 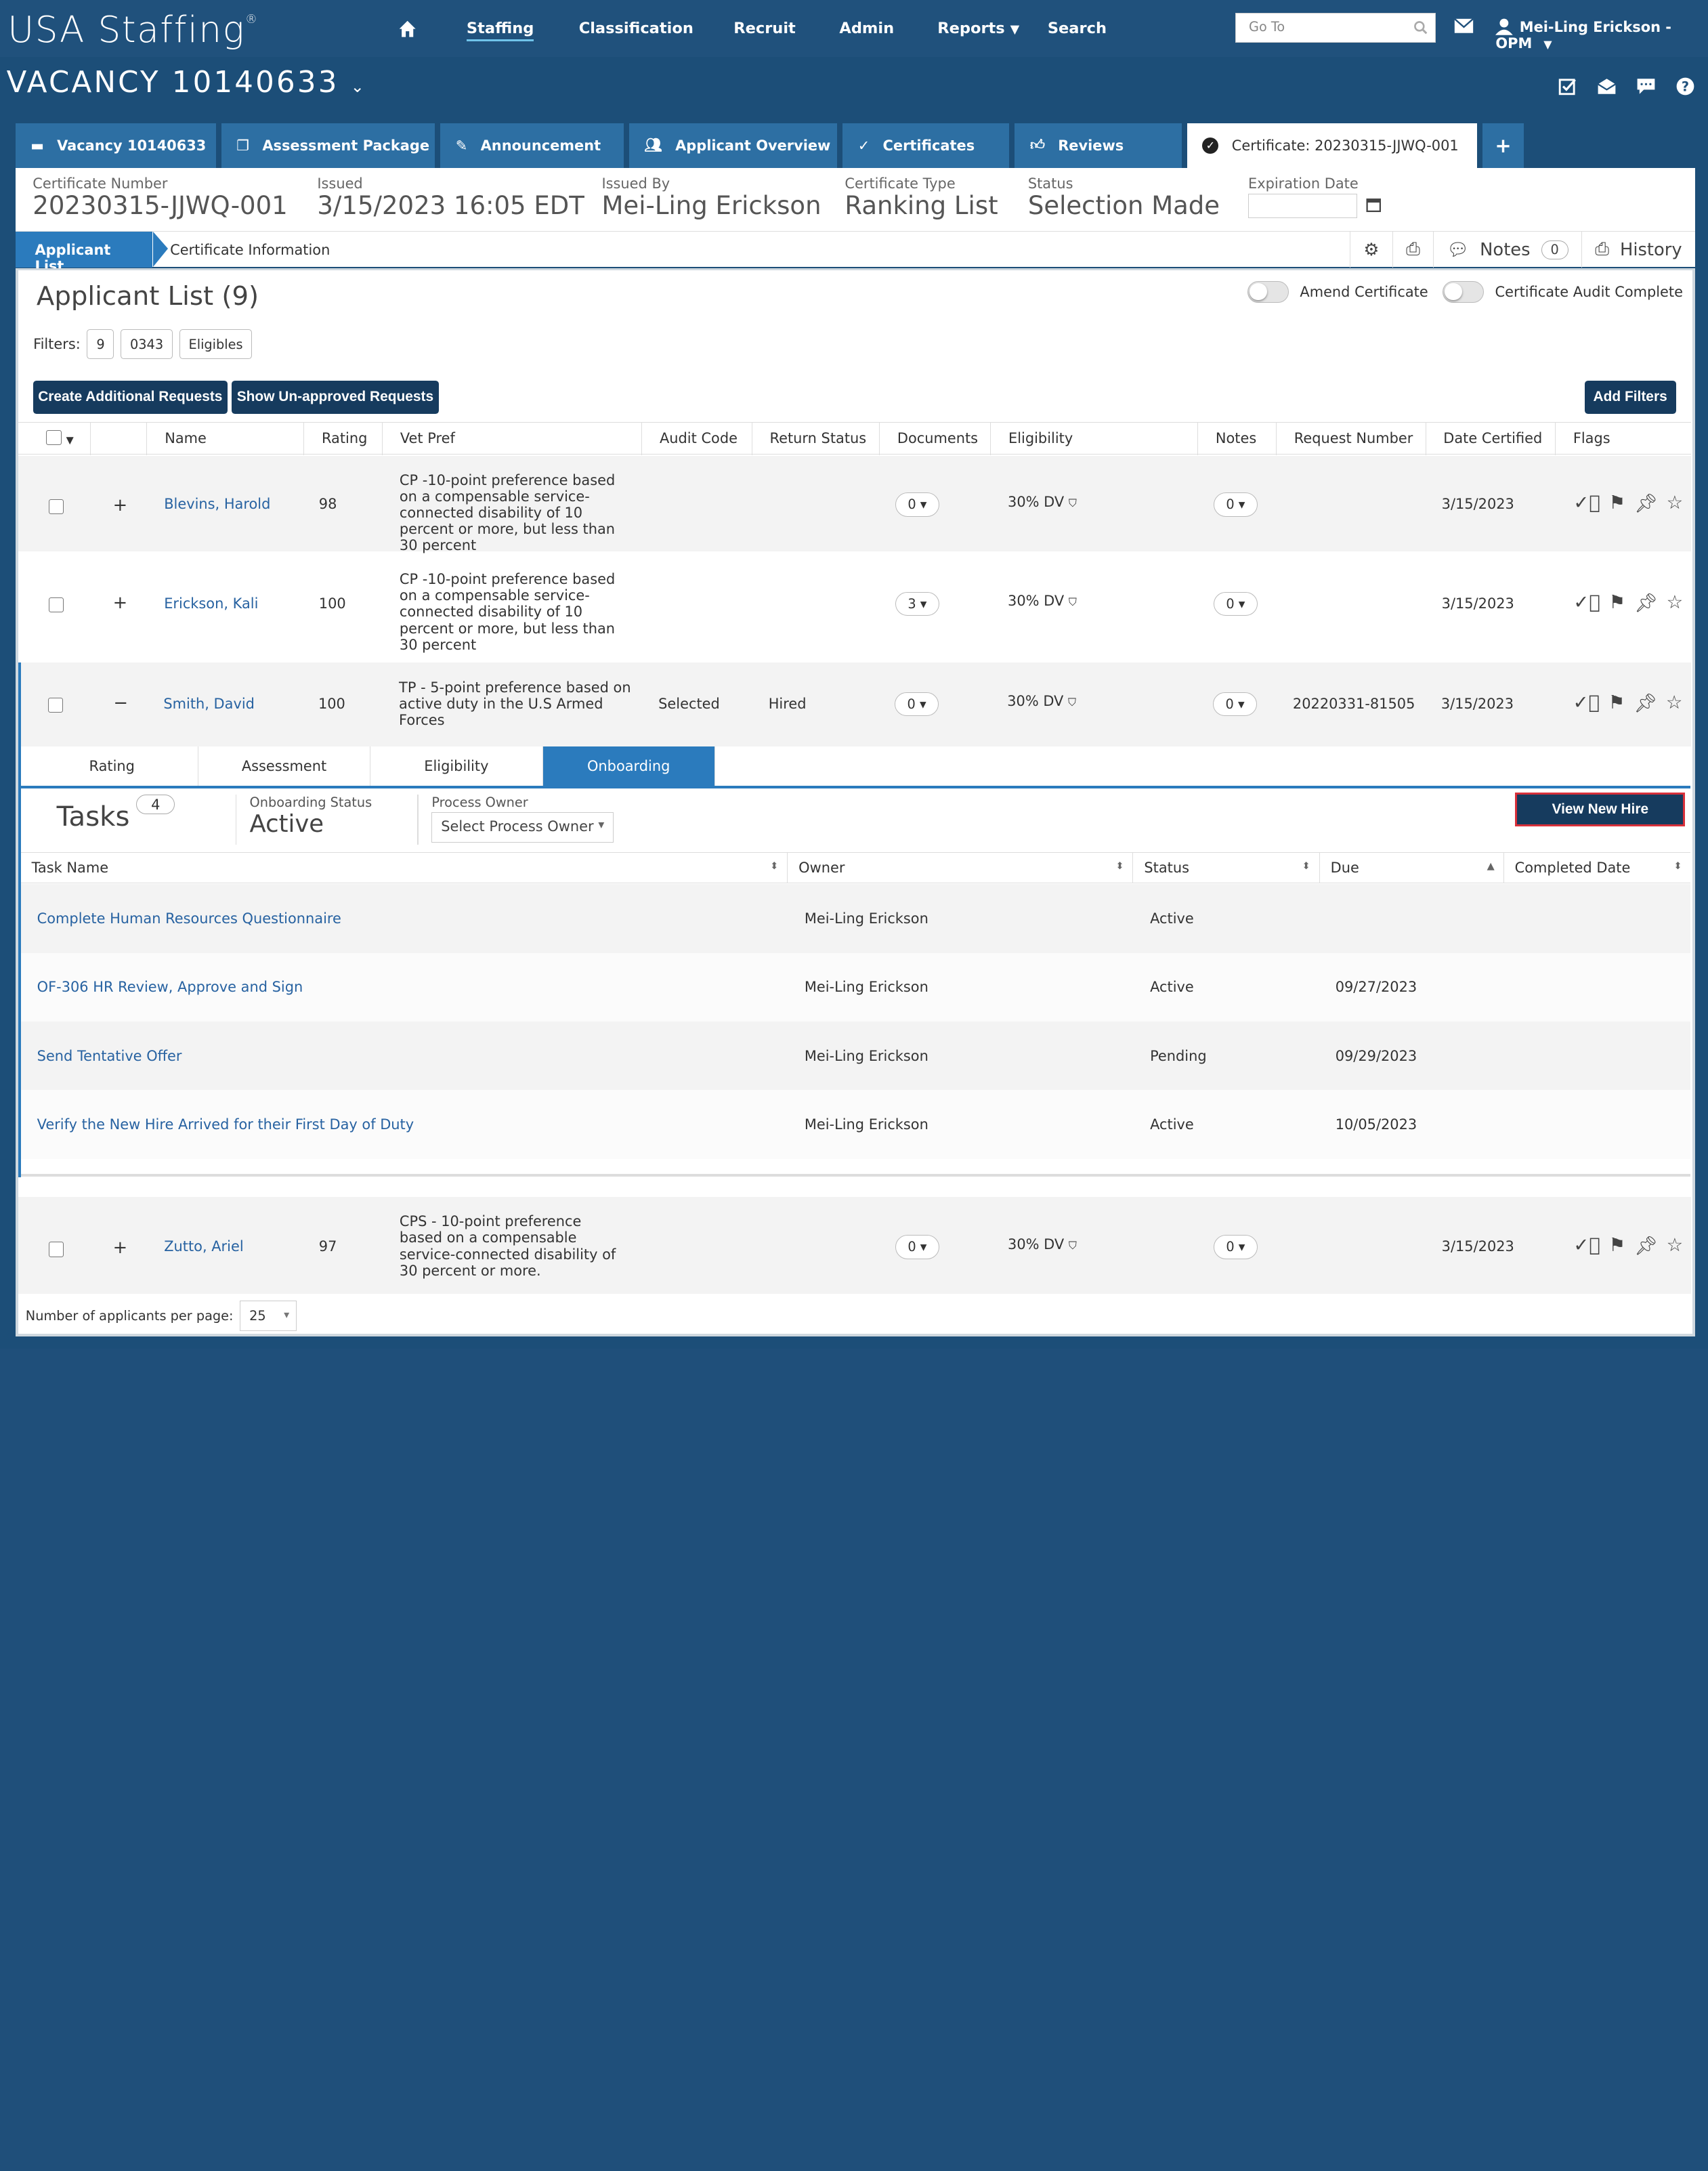 I want to click on tab-certificates: ✓ Certificates, so click(x=926, y=145).